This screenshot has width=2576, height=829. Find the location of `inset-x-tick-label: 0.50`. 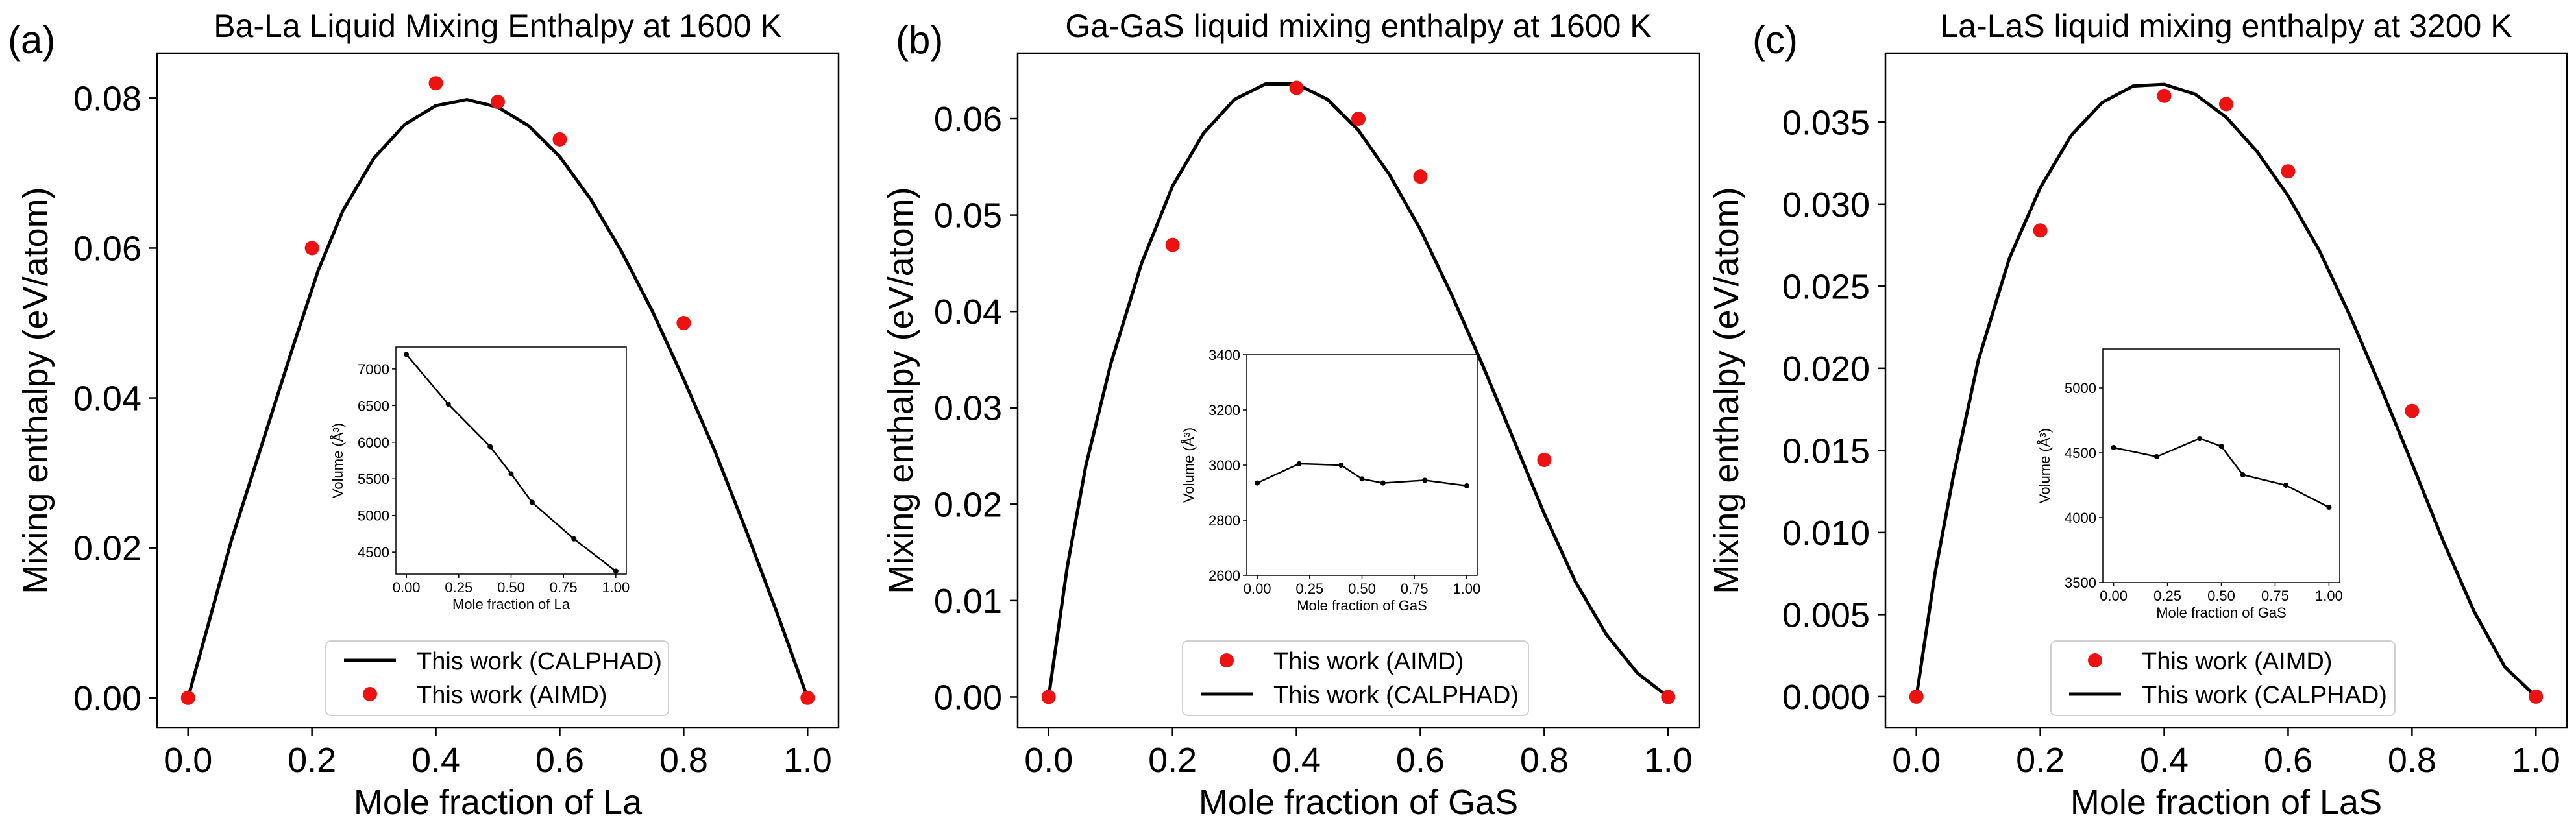

inset-x-tick-label: 0.50 is located at coordinates (2221, 596).